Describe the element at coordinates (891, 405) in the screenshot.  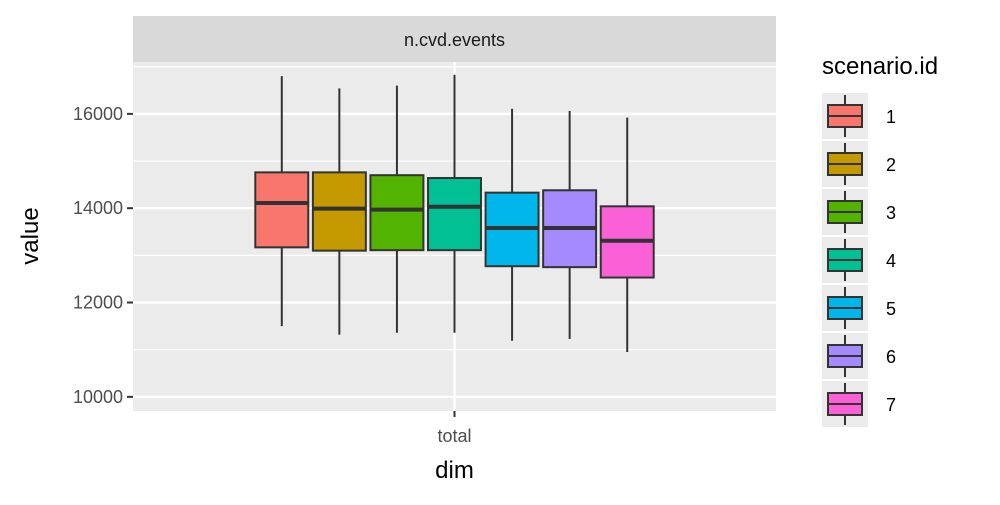
I see `legend-label: 7` at that location.